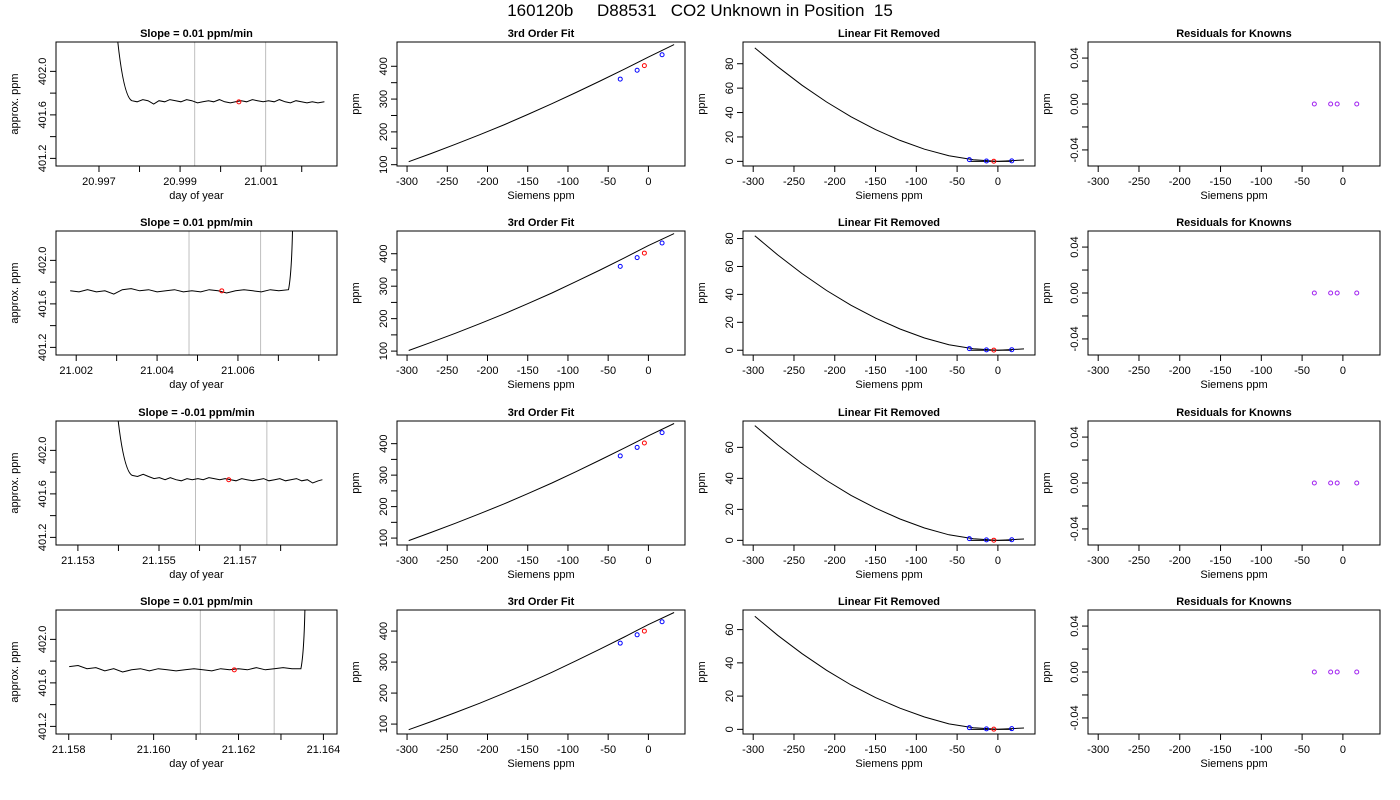  Describe the element at coordinates (238, 371) in the screenshot. I see `x-tick-label: 21.006` at that location.